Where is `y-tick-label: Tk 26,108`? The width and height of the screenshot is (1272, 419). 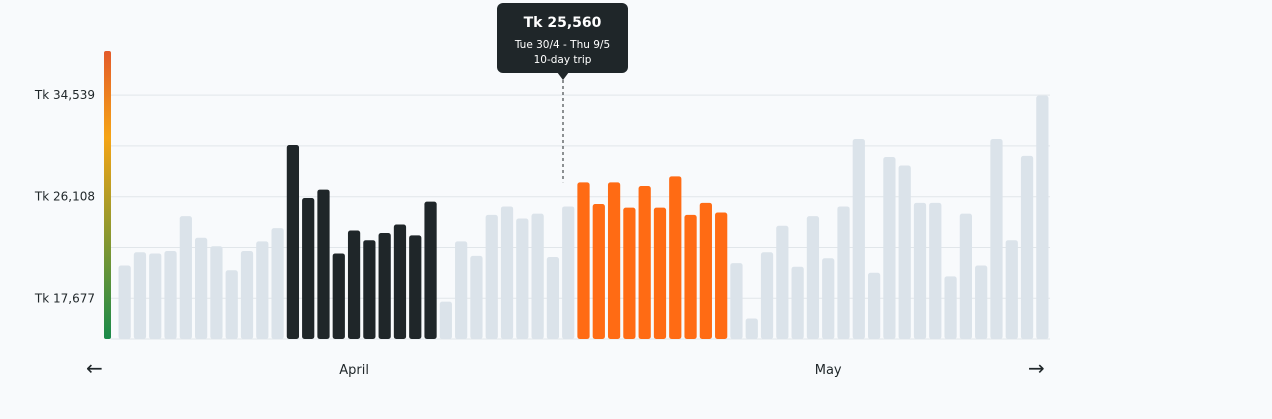 y-tick-label: Tk 26,108 is located at coordinates (64, 197).